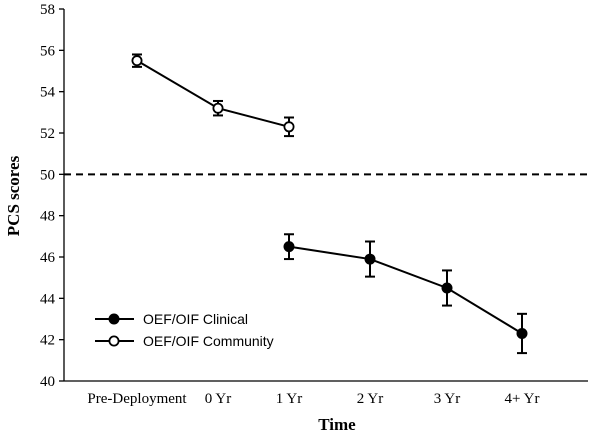 The height and width of the screenshot is (437, 600). I want to click on y-tick-label: 54, so click(48, 93).